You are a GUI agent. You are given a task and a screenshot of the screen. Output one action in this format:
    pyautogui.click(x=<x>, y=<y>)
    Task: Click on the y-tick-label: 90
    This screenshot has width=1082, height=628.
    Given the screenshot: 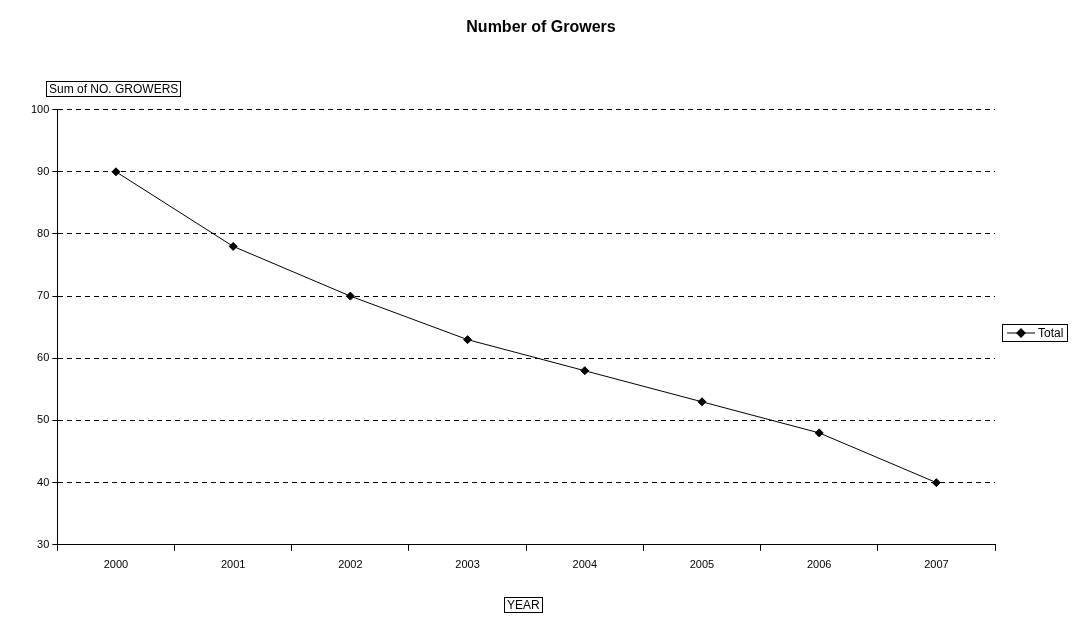 What is the action you would take?
    pyautogui.click(x=43, y=170)
    